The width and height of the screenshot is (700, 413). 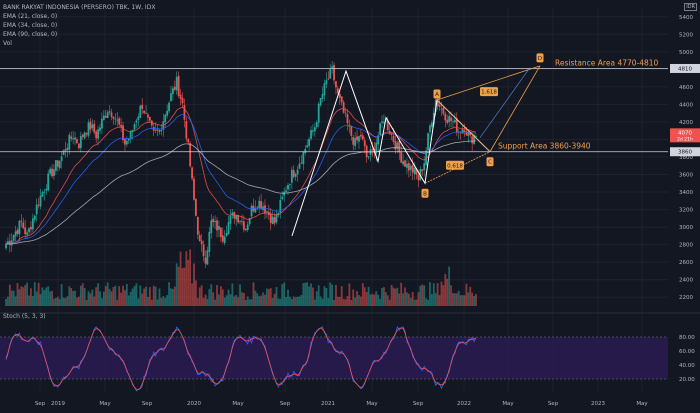 What do you see at coordinates (540, 59) in the screenshot?
I see `point-badge-label: D` at bounding box center [540, 59].